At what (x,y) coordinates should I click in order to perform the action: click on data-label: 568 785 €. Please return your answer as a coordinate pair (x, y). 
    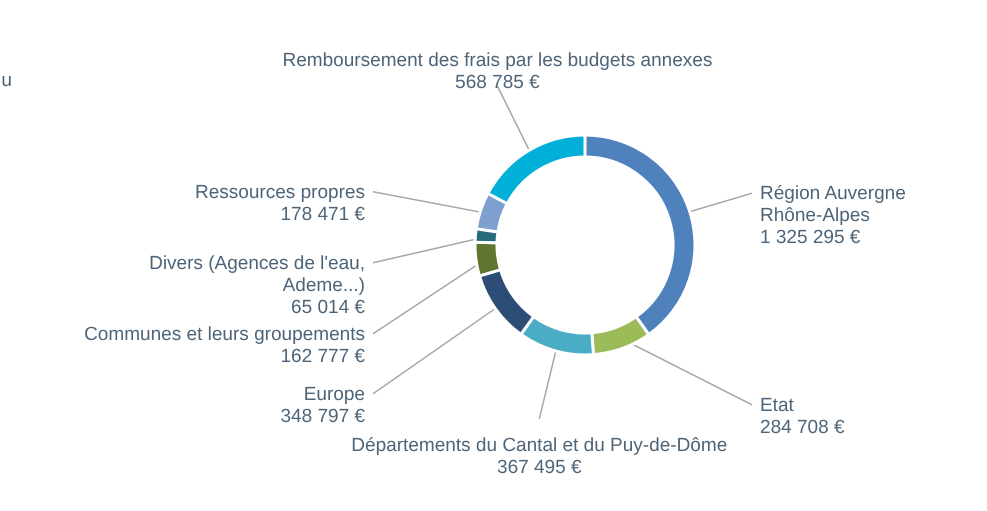
    Looking at the image, I should click on (497, 82).